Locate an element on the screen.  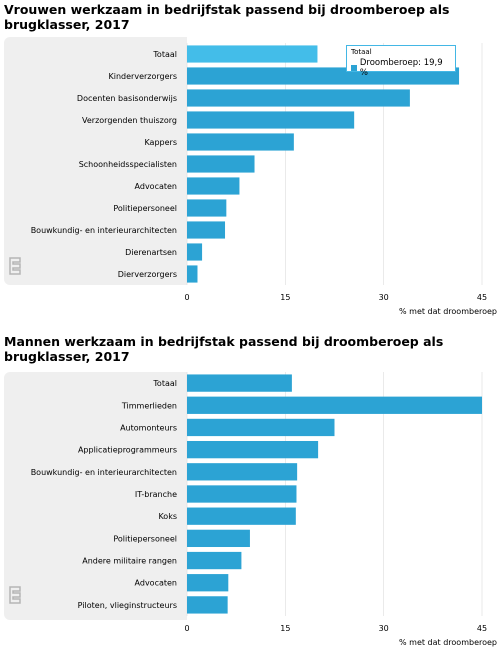
category-label: Timmerlieden is located at coordinates (149, 405).